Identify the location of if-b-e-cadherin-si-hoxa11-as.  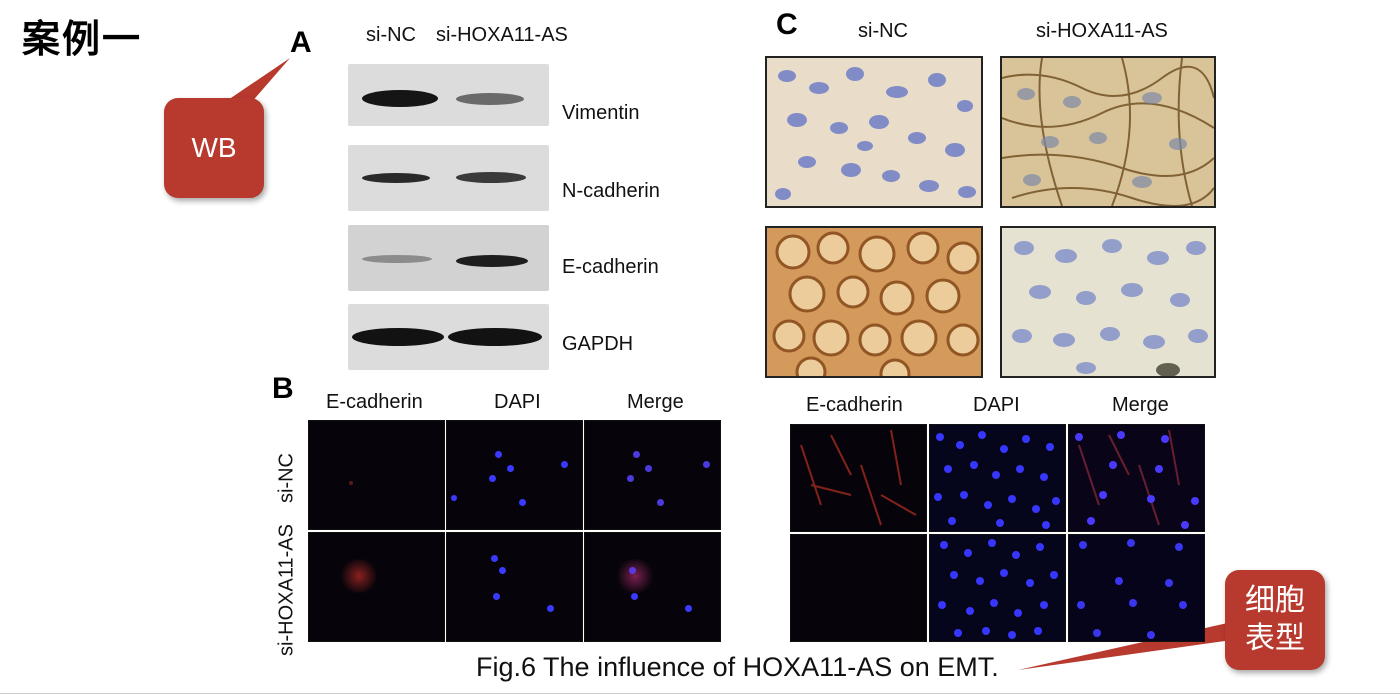
(376, 587).